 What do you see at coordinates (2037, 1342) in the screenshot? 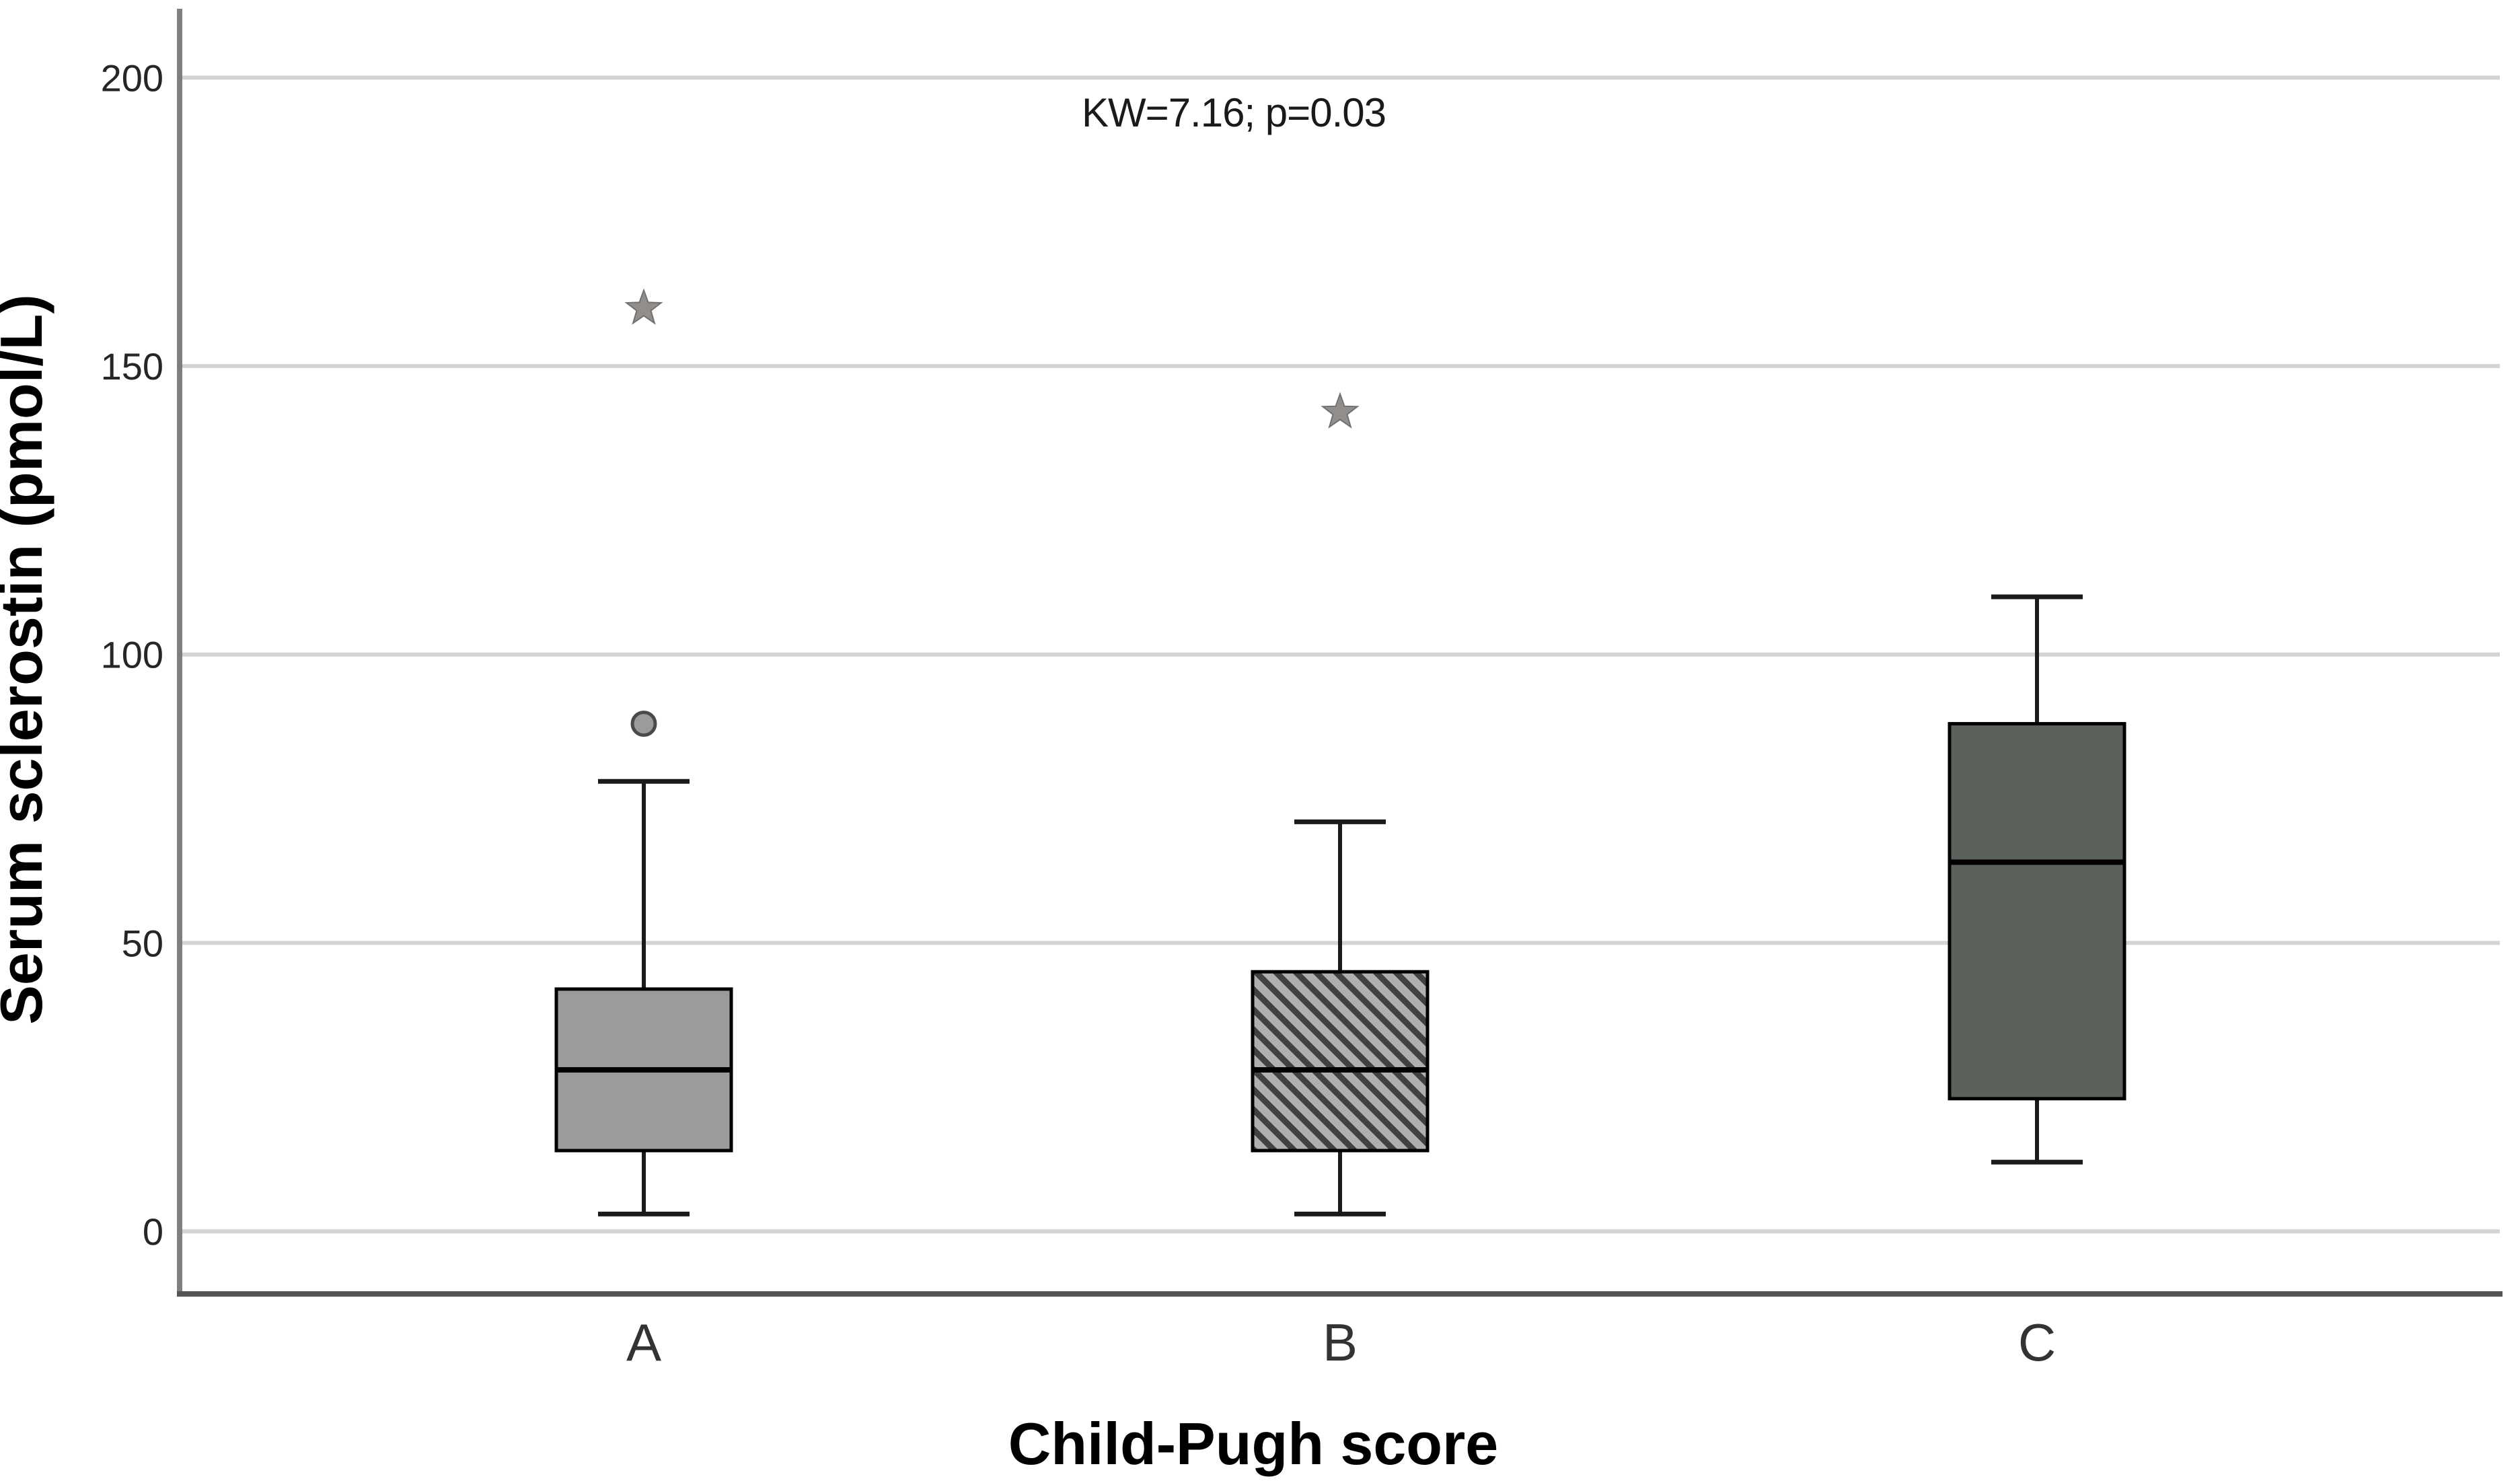
I see `x-category-label-c: C` at bounding box center [2037, 1342].